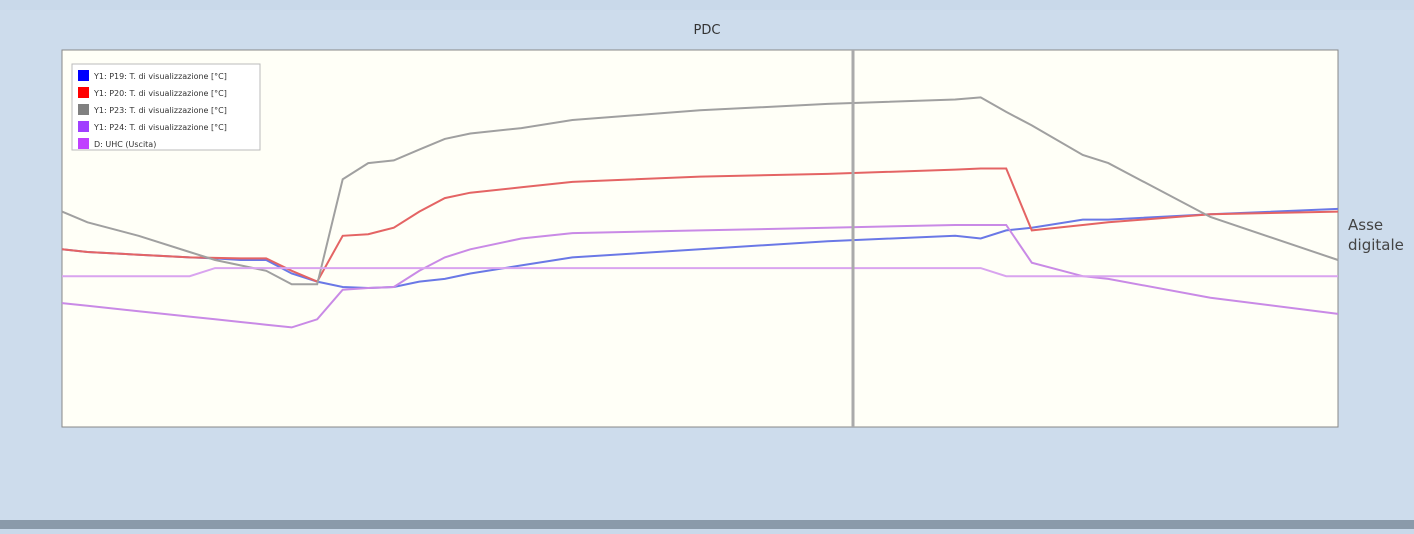  Describe the element at coordinates (125, 144) in the screenshot. I see `legend-label: D: UHC (Uscita)` at that location.